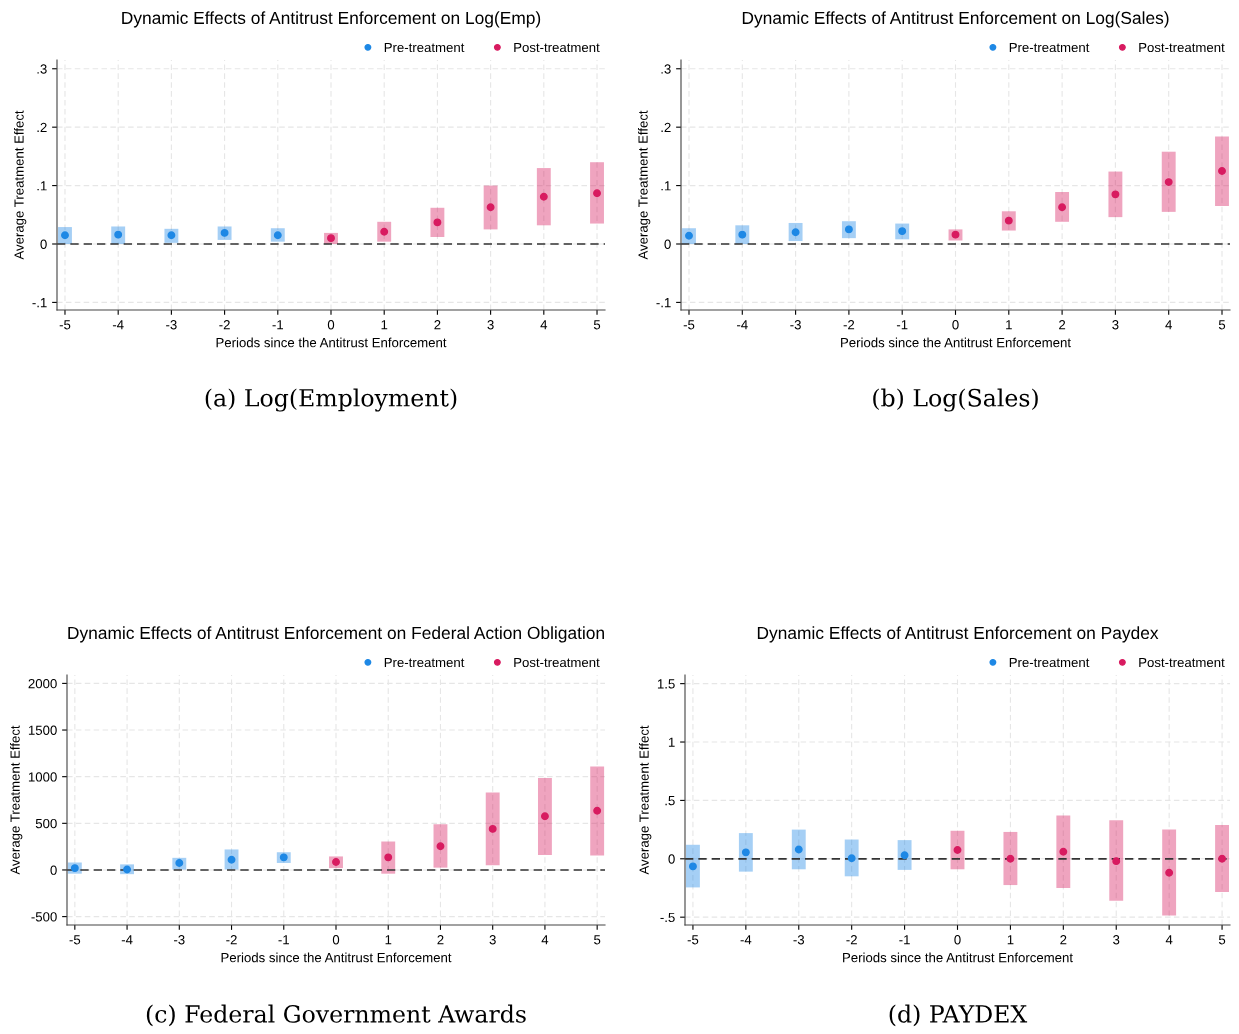 The width and height of the screenshot is (1239, 1034). I want to click on chart-title: Dynamic Effects of Antitrust Enforcement on Log(Emp), so click(331, 19).